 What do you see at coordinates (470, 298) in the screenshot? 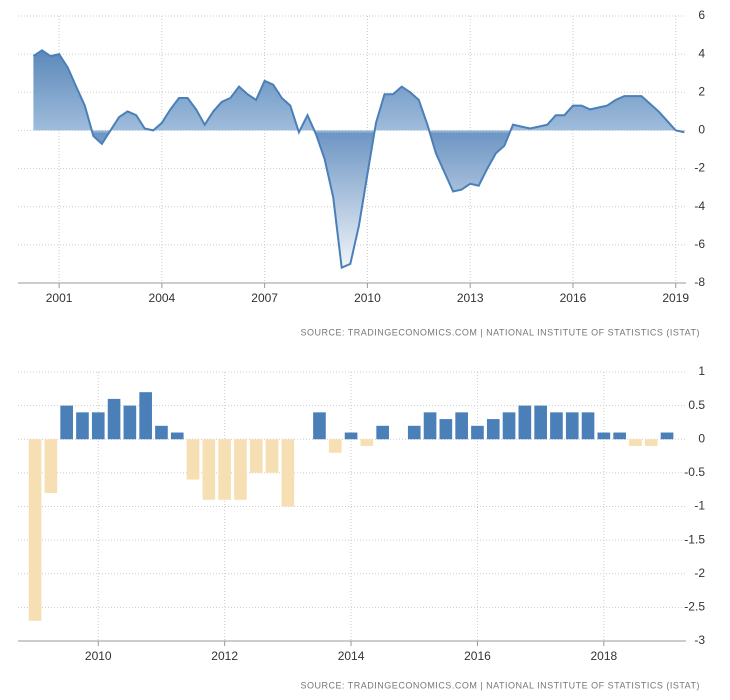
I see `x-tick-label: 2013` at bounding box center [470, 298].